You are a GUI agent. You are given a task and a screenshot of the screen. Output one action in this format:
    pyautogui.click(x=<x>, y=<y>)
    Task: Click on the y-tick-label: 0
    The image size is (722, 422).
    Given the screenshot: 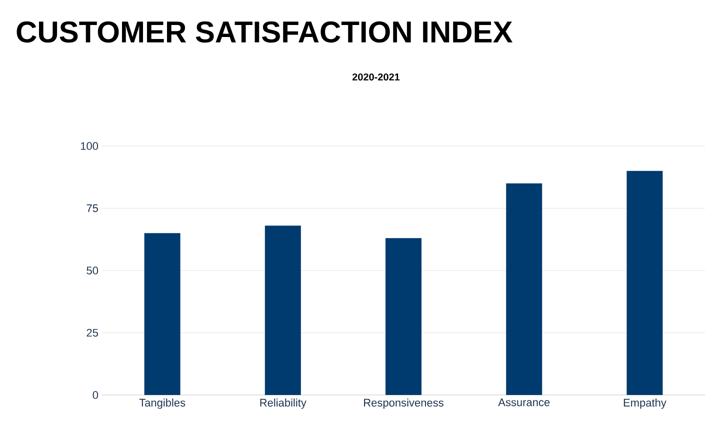 What is the action you would take?
    pyautogui.click(x=95, y=395)
    